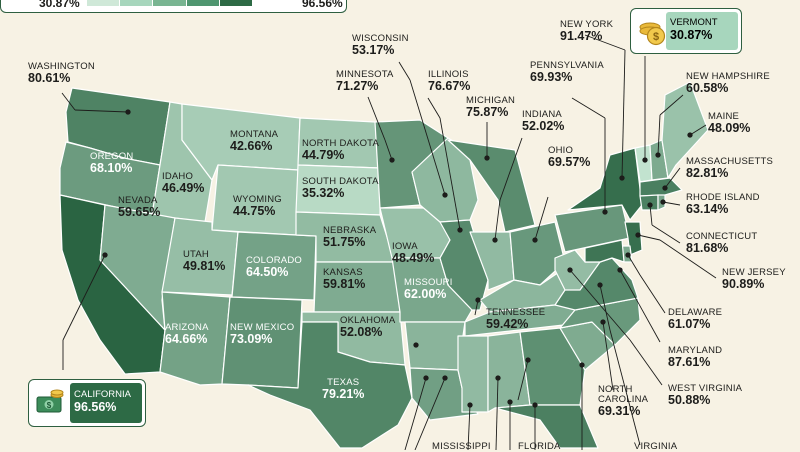 Image resolution: width=800 pixels, height=452 pixels. I want to click on label-utah: UTAH 49.81%, so click(204, 261).